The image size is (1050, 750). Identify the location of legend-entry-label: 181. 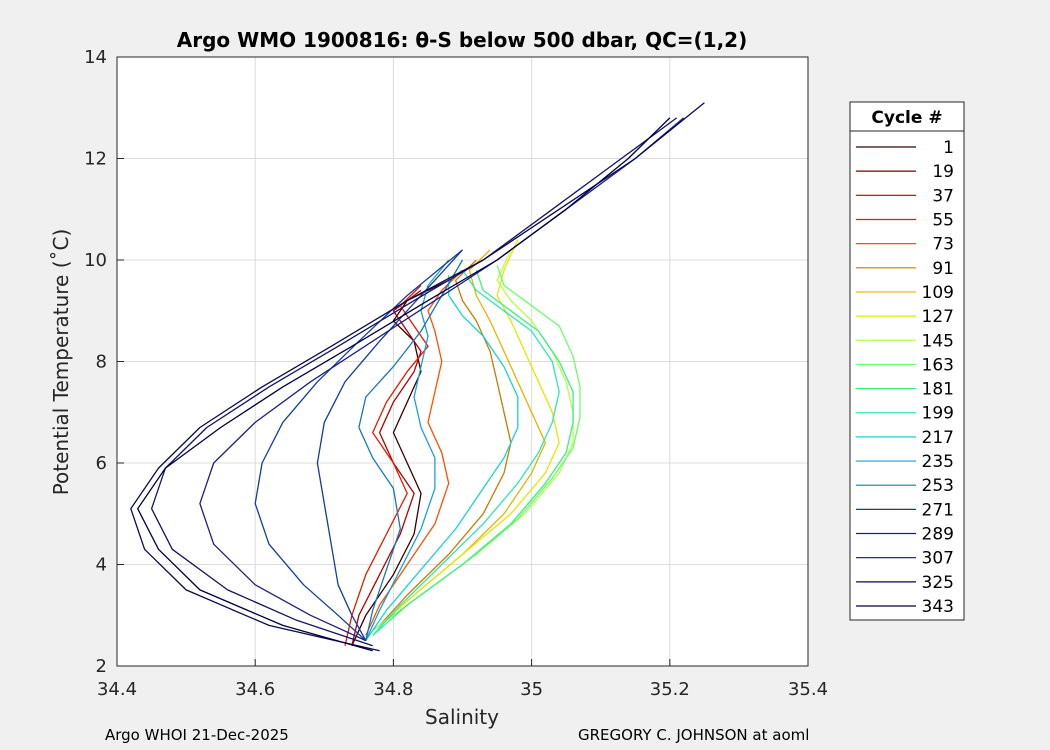
(938, 390).